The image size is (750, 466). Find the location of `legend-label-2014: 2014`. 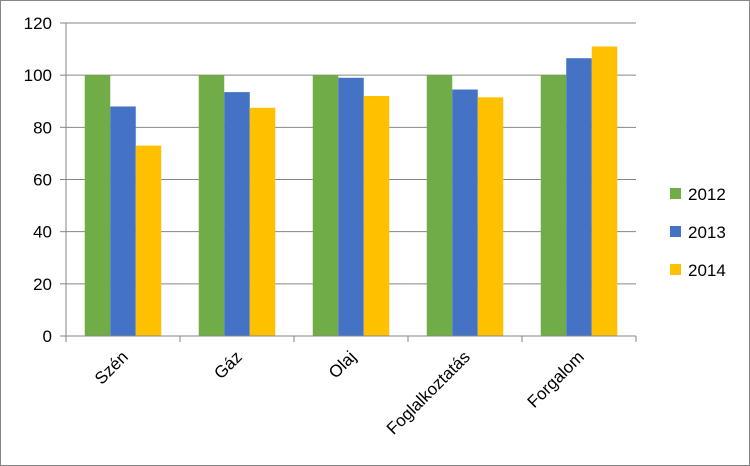

legend-label-2014: 2014 is located at coordinates (707, 270).